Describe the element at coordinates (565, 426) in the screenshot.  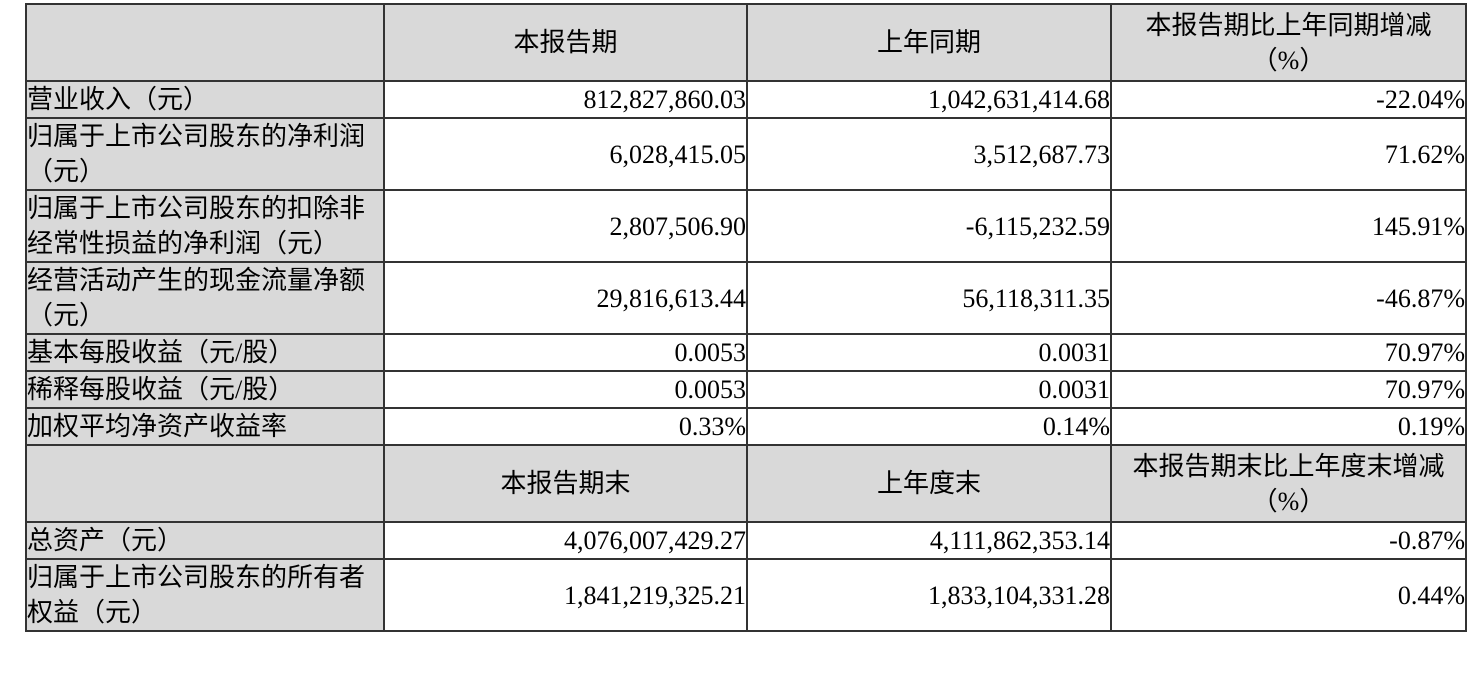
I see `value-current: 0.33%` at that location.